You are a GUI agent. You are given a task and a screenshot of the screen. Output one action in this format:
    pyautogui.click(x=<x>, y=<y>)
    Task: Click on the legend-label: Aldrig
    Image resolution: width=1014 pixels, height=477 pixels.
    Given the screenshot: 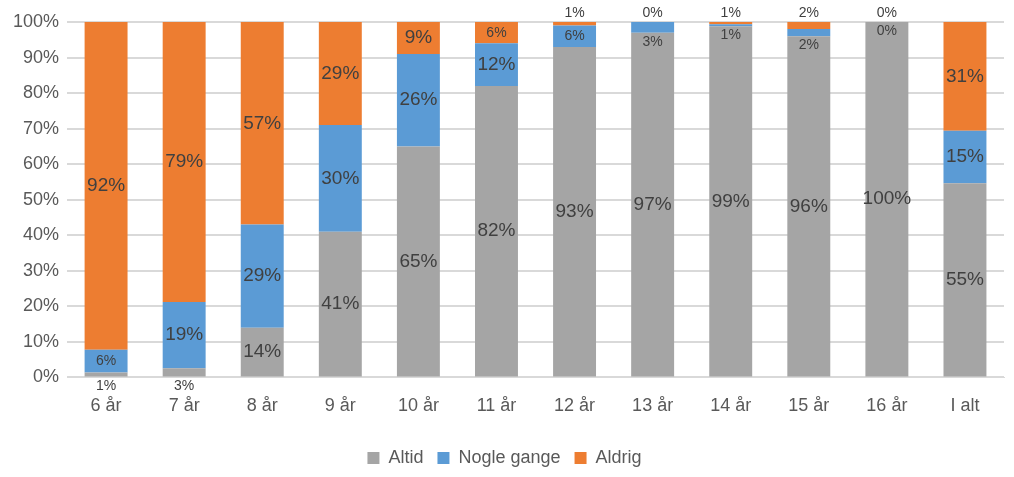 What is the action you would take?
    pyautogui.click(x=618, y=456)
    